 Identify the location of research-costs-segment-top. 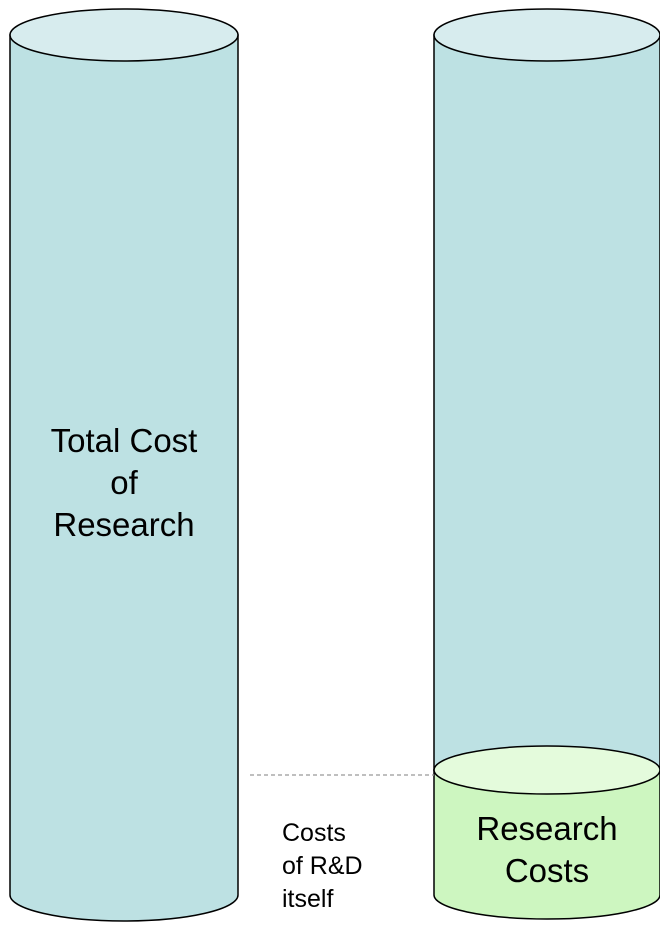
(546, 770).